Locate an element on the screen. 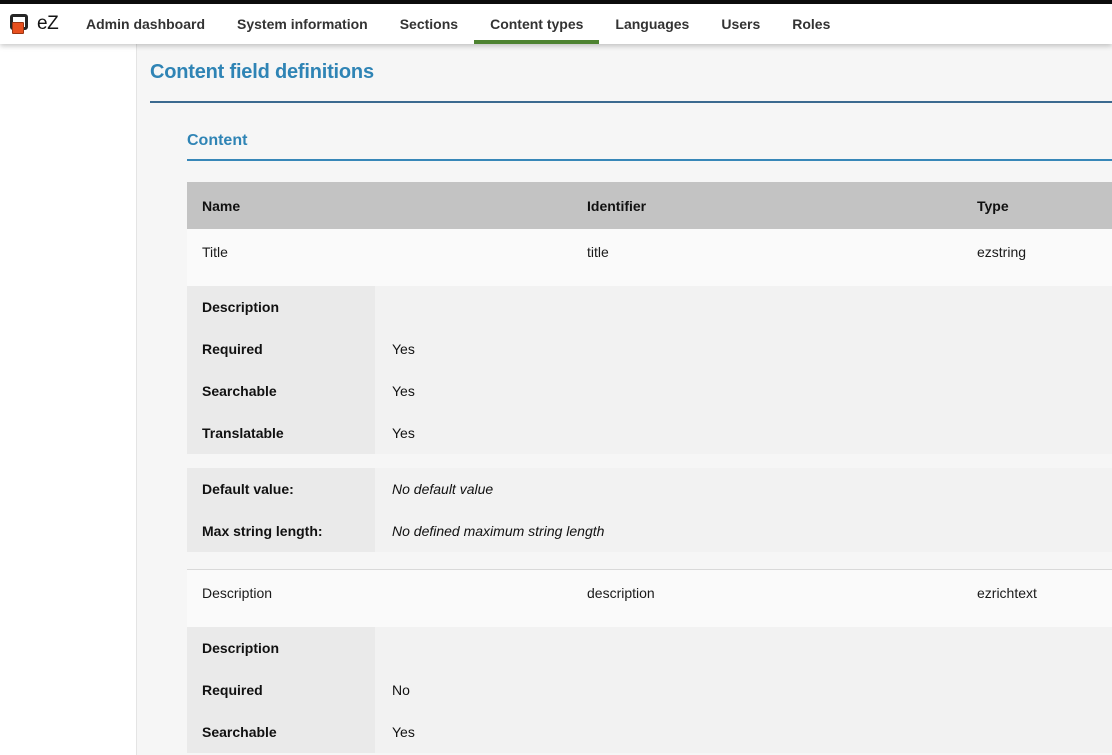  property-row: Required No is located at coordinates (649, 690).